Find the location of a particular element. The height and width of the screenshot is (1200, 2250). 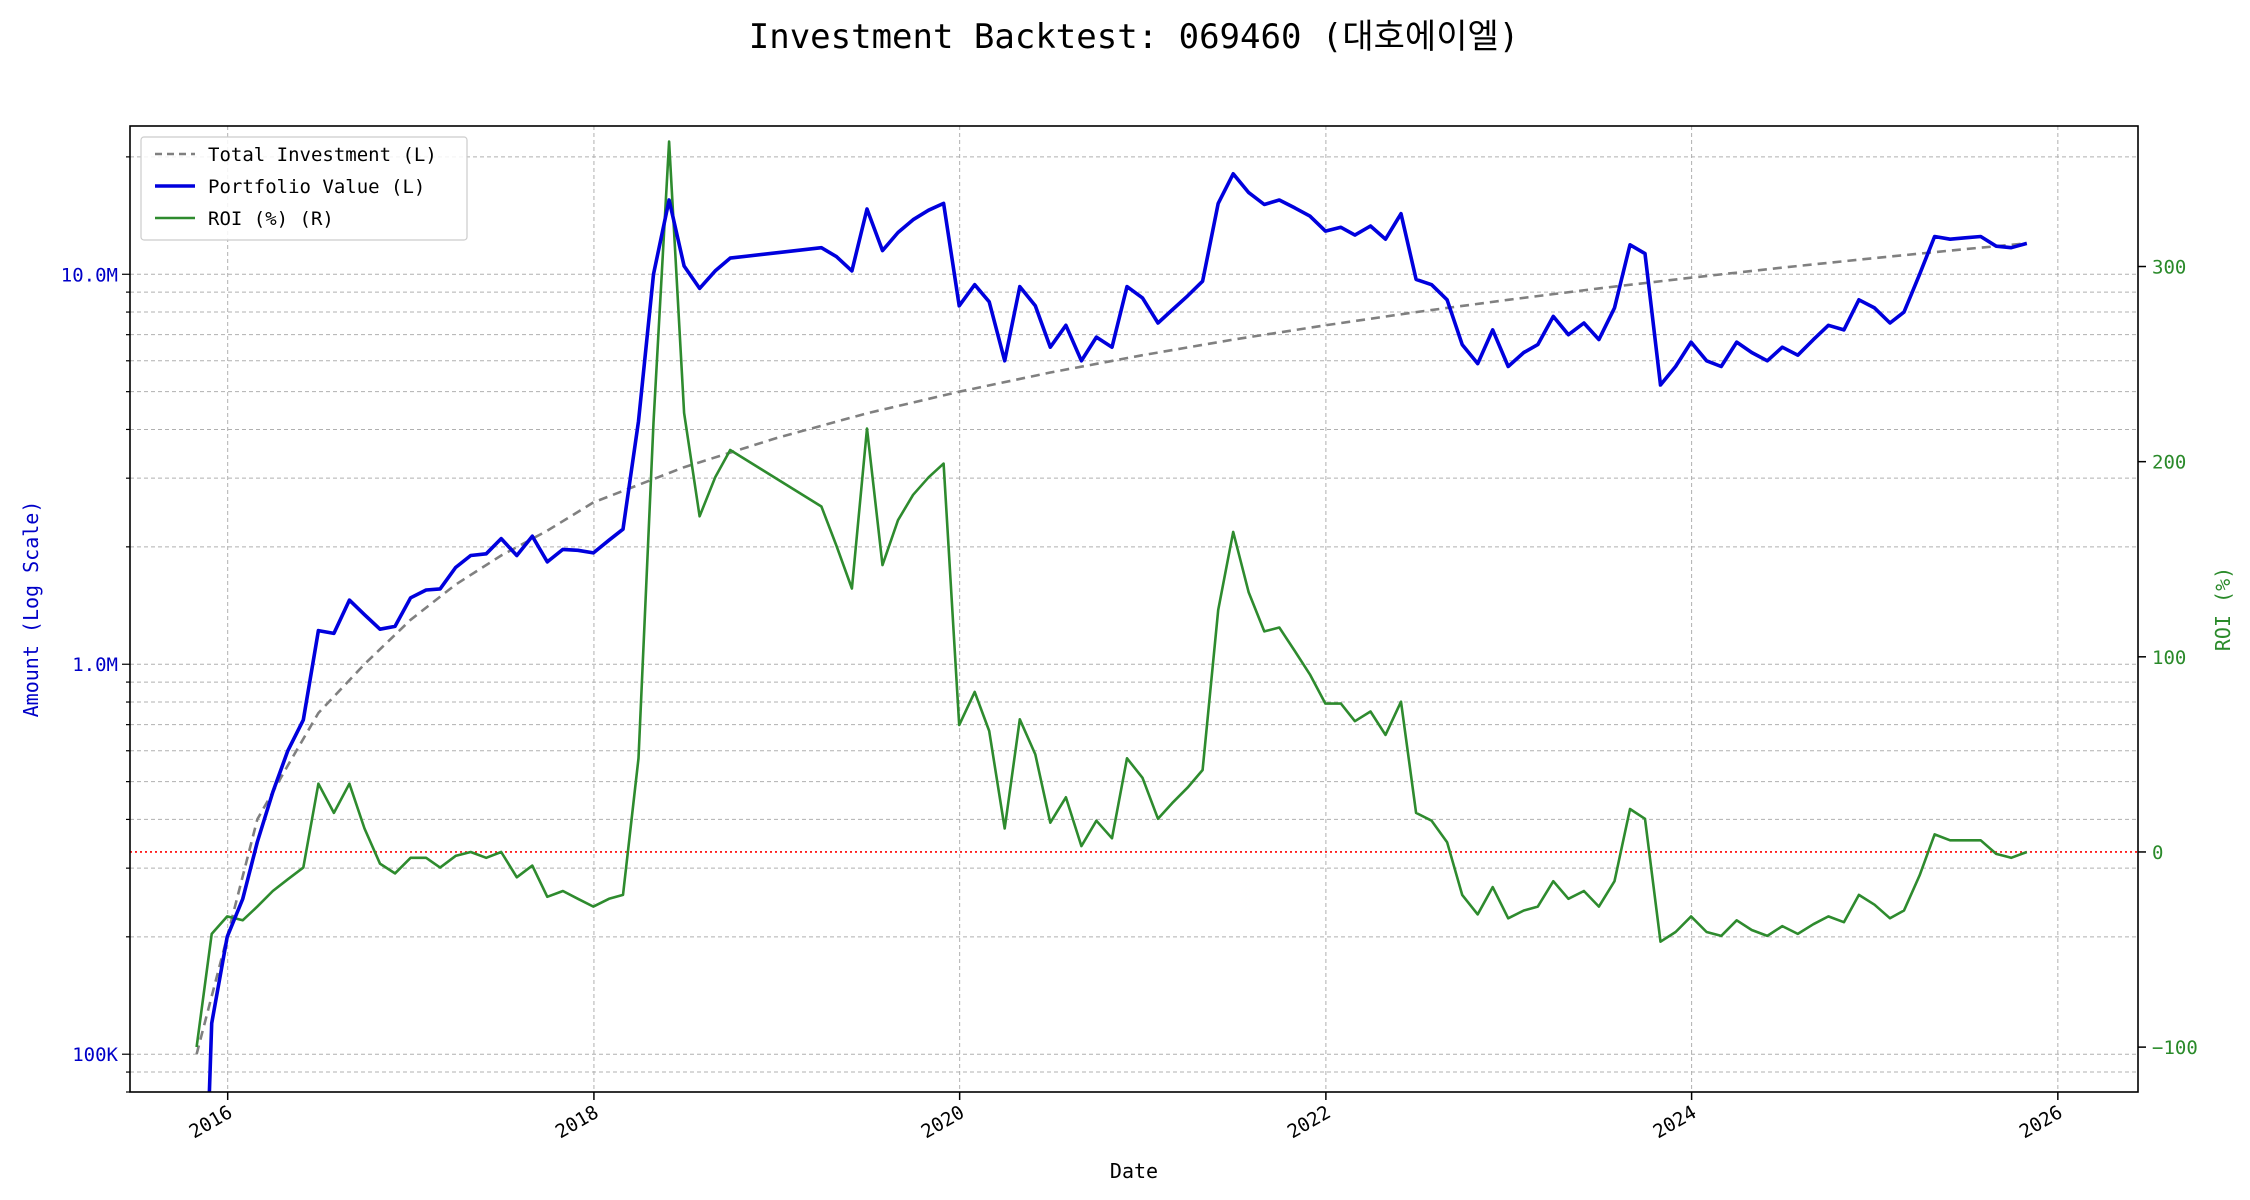

x-tick-label: 2018 is located at coordinates (577, 1122).